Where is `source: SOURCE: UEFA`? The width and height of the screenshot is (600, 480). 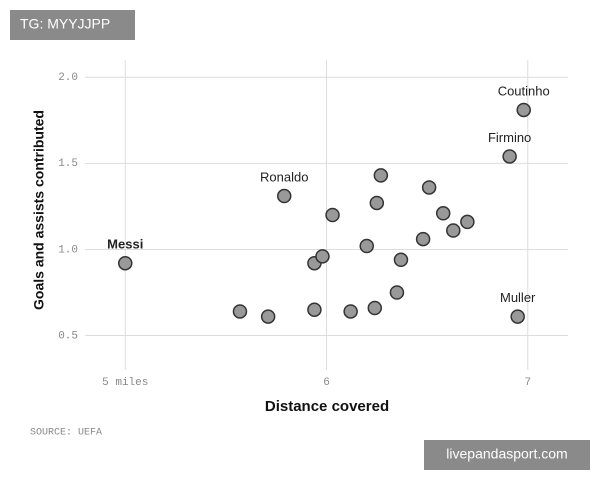 source: SOURCE: UEFA is located at coordinates (66, 433).